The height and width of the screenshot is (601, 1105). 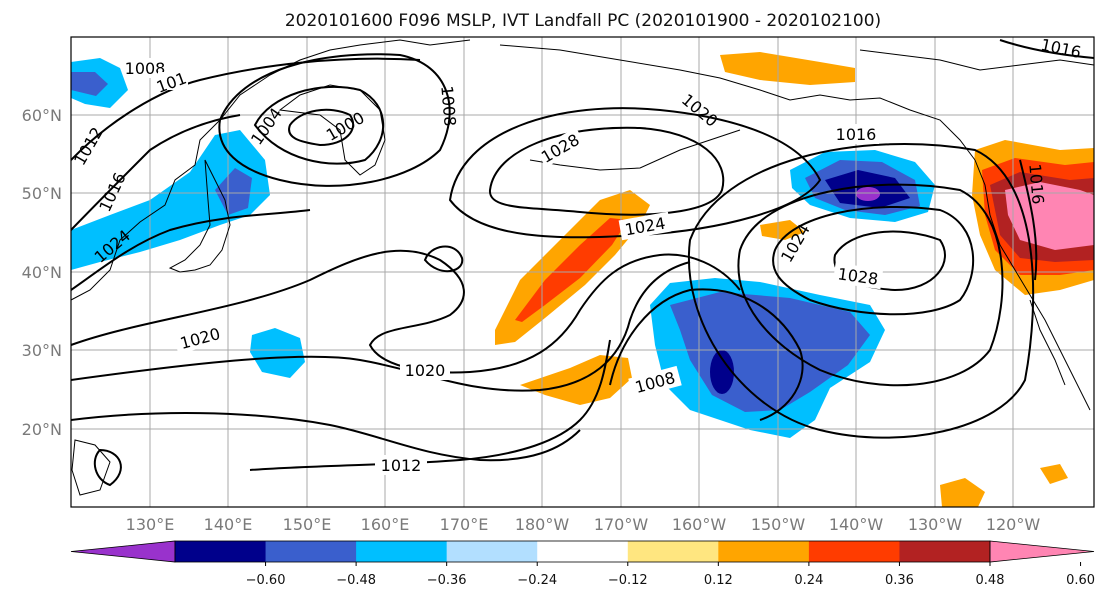 I want to click on neg-region-small, so click(x=277, y=353).